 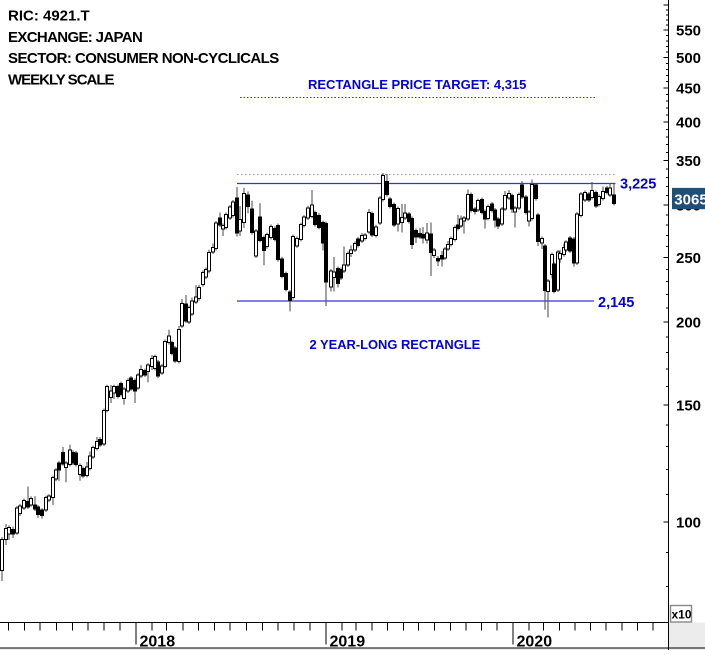 I want to click on svg-text: 2020, so click(x=535, y=642).